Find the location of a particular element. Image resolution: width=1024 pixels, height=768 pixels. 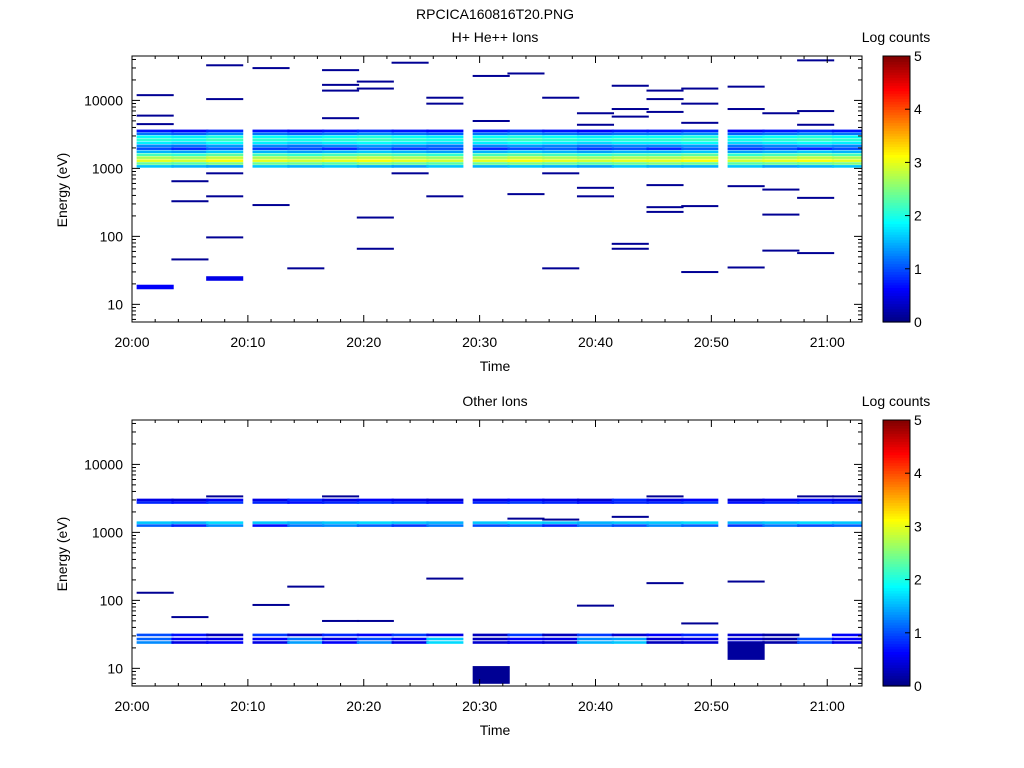

x-tick-label: 20:50 is located at coordinates (711, 706).